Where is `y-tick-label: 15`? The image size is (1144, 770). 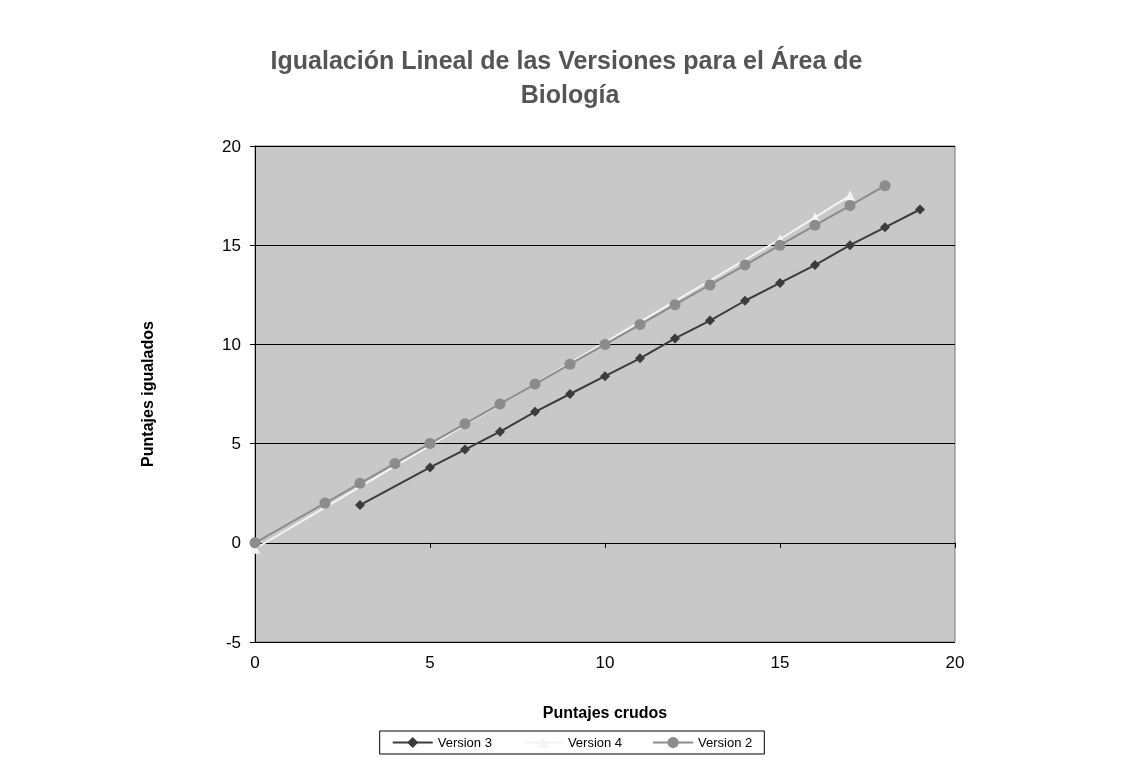 y-tick-label: 15 is located at coordinates (231, 245).